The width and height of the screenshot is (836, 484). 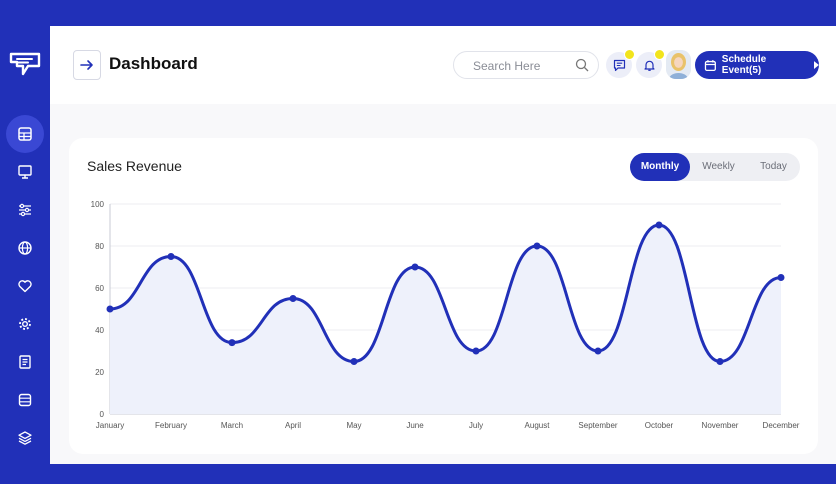 I want to click on x-tick-label: September, so click(x=597, y=425).